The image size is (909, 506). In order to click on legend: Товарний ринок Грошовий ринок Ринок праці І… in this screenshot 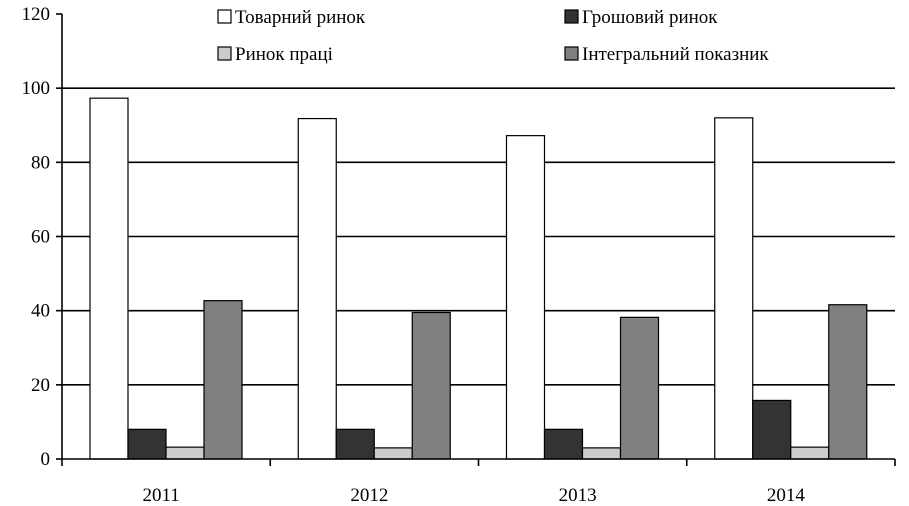, I will do `click(493, 36)`.